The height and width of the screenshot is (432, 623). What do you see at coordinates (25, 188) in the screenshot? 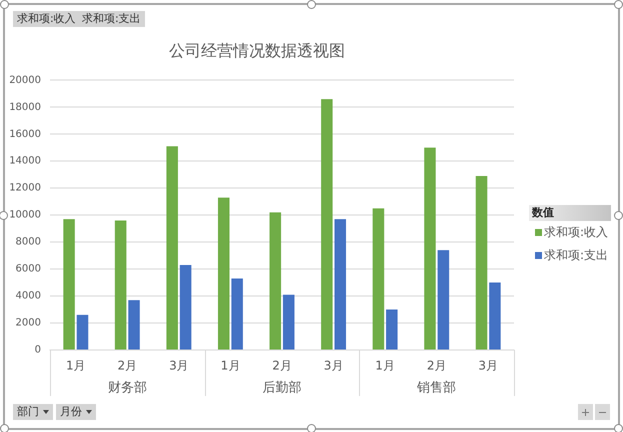
I see `y-tick-label: 12000` at bounding box center [25, 188].